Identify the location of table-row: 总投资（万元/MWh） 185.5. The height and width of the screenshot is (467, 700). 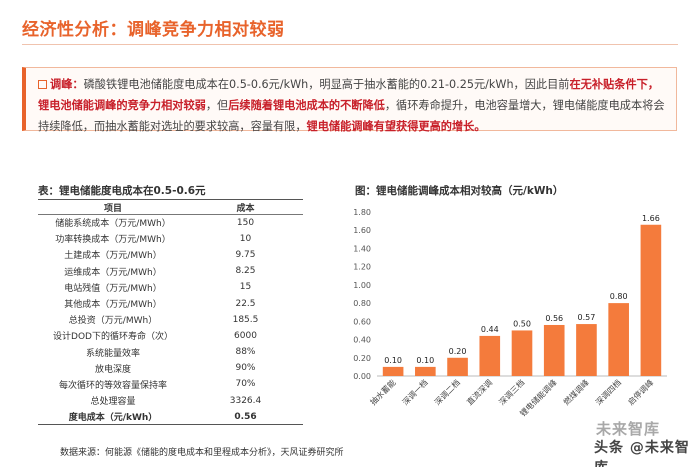
(170, 320).